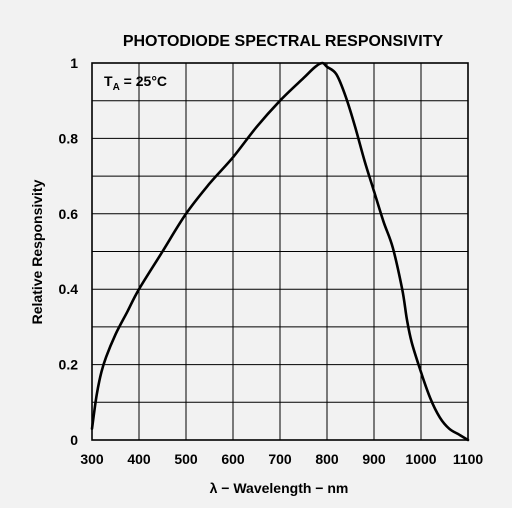 The height and width of the screenshot is (508, 512). What do you see at coordinates (327, 459) in the screenshot?
I see `x-tick-label: 800` at bounding box center [327, 459].